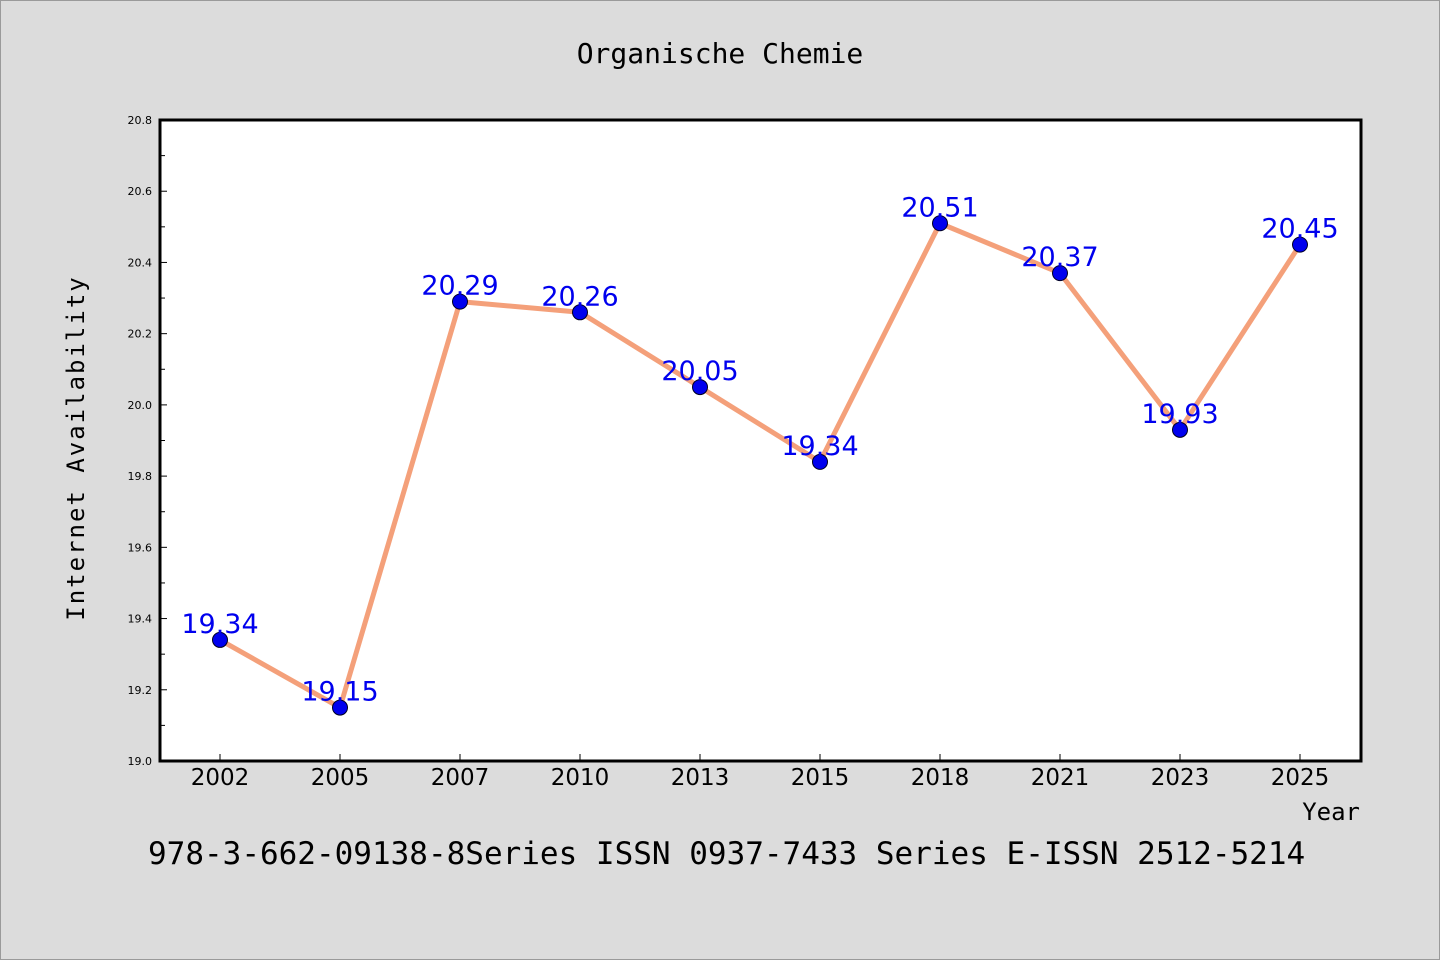  What do you see at coordinates (140, 690) in the screenshot?
I see `y-tick-label: 19.2` at bounding box center [140, 690].